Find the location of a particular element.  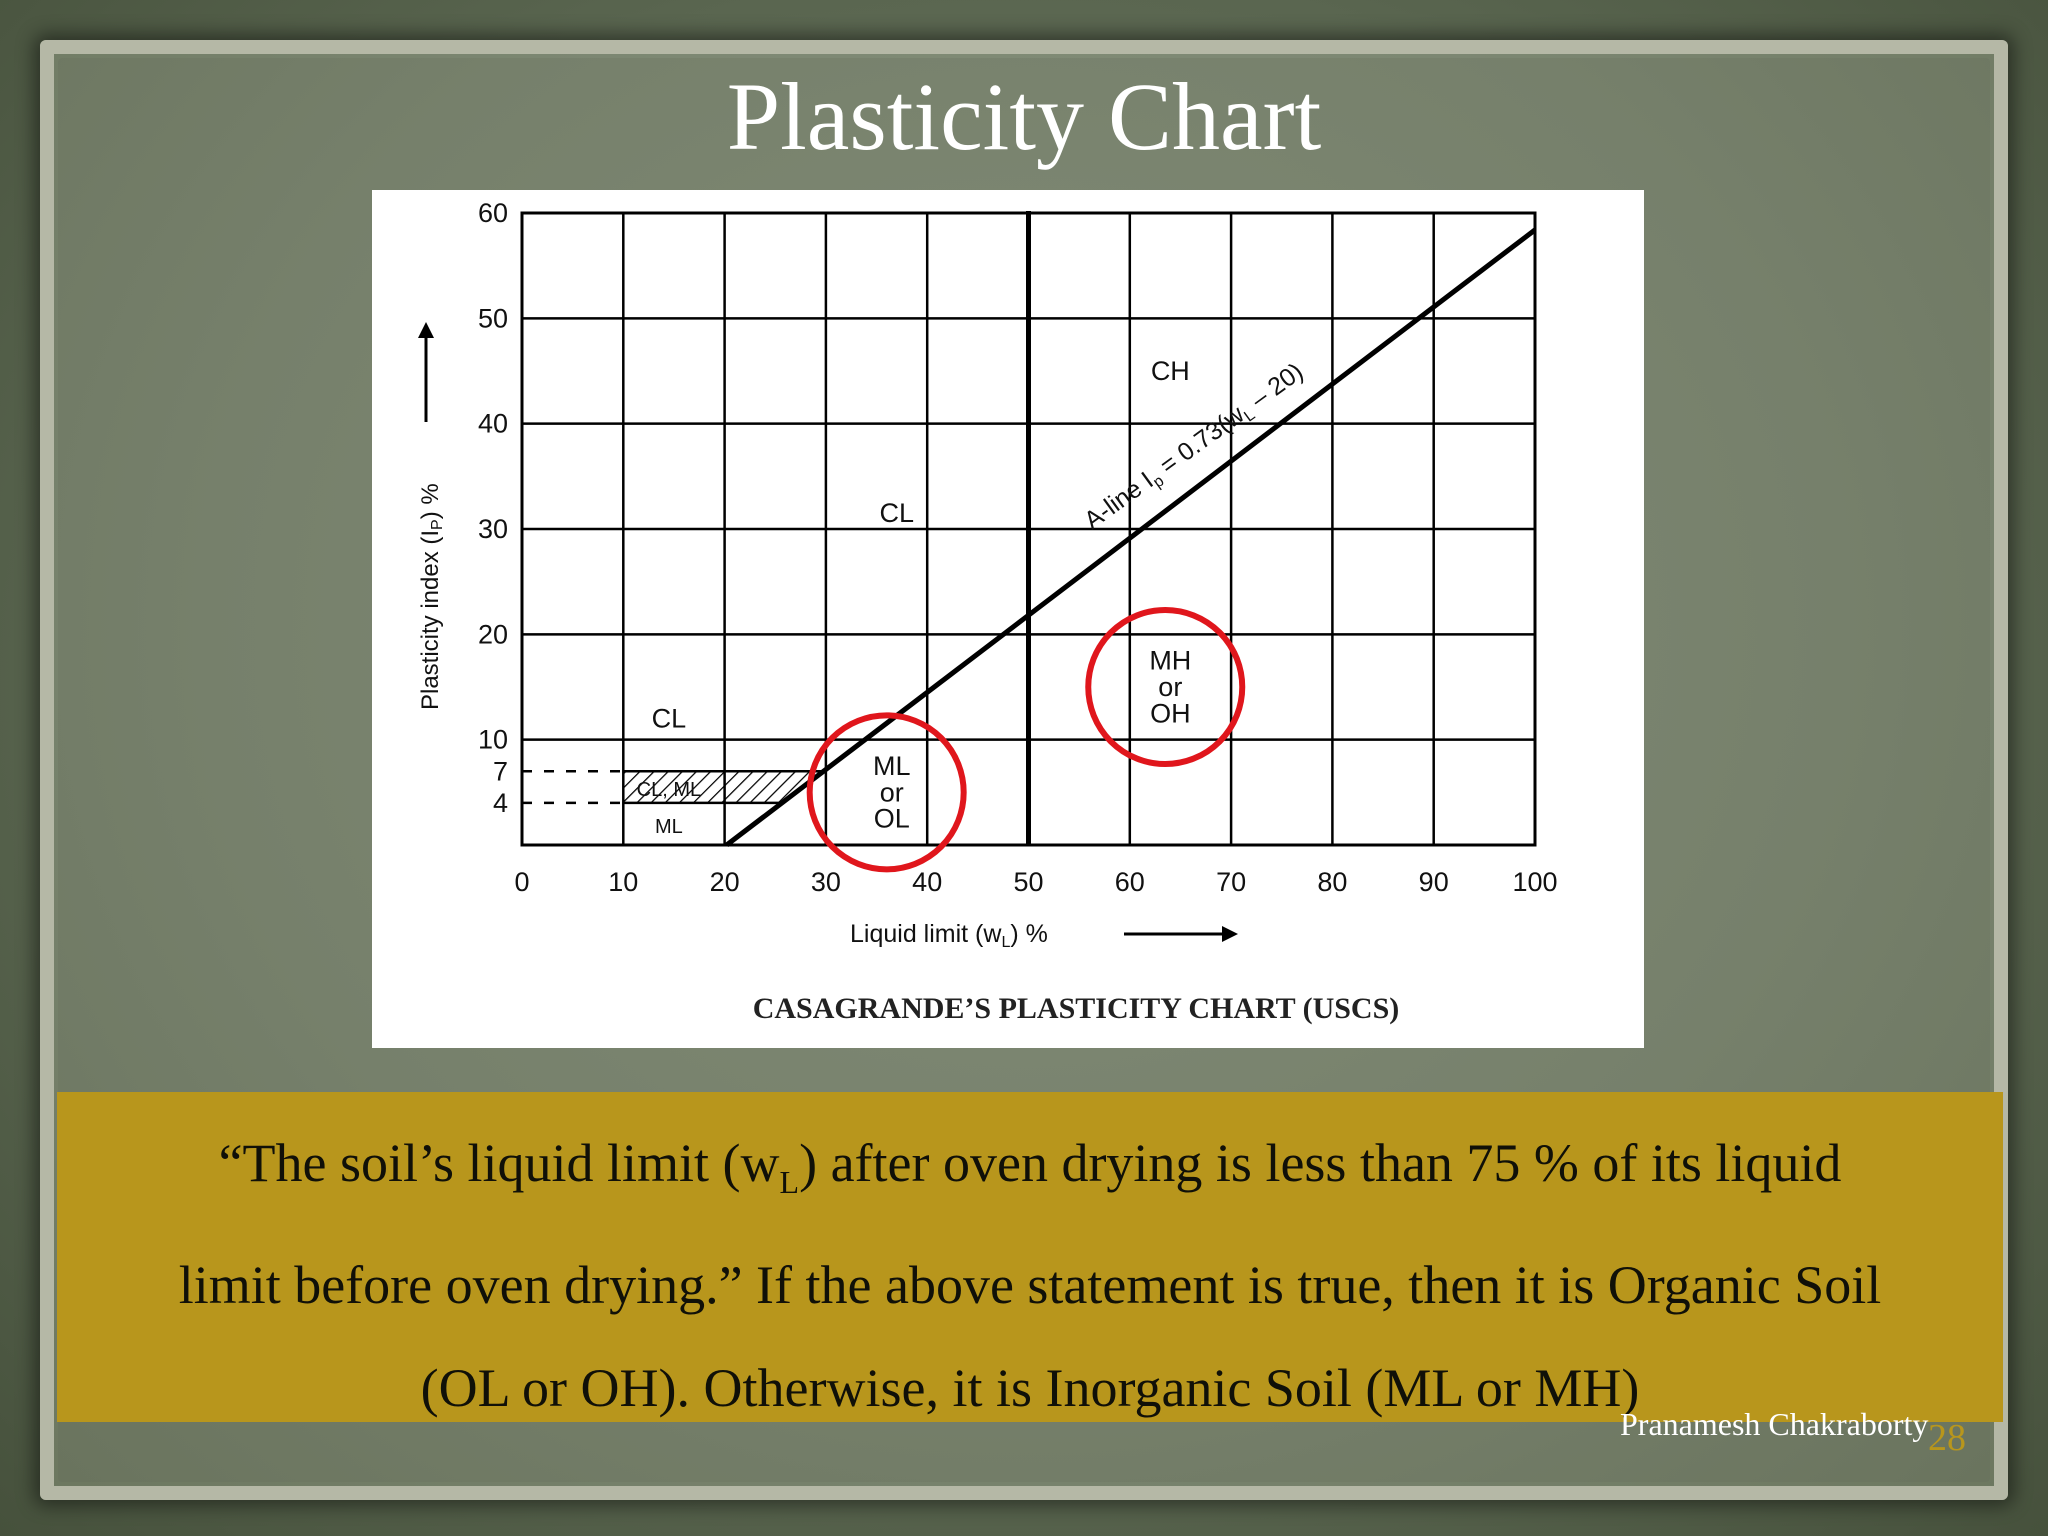

y-tick-label: 60 is located at coordinates (493, 213).